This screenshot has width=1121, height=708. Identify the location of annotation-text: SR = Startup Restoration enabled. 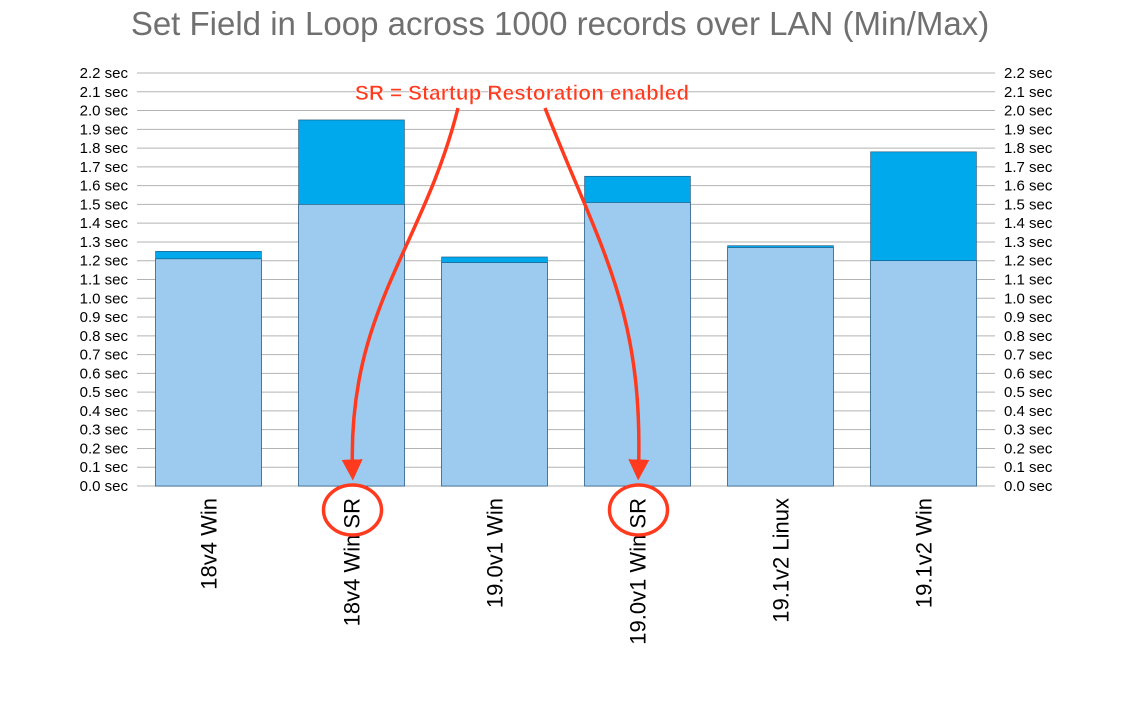
(522, 93).